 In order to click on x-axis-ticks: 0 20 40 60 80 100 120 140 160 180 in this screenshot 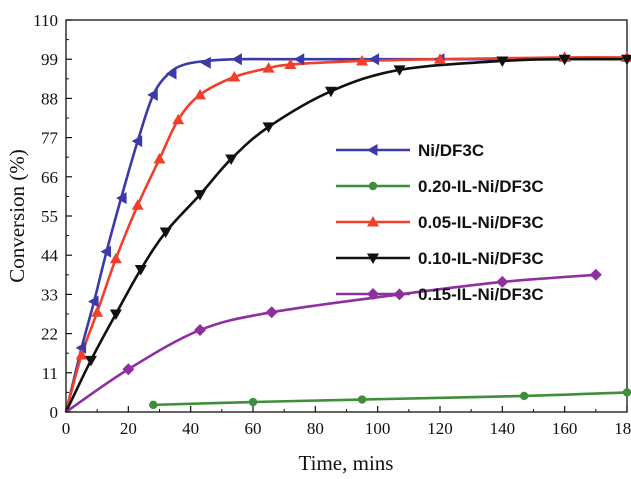, I will do `click(346, 422)`.